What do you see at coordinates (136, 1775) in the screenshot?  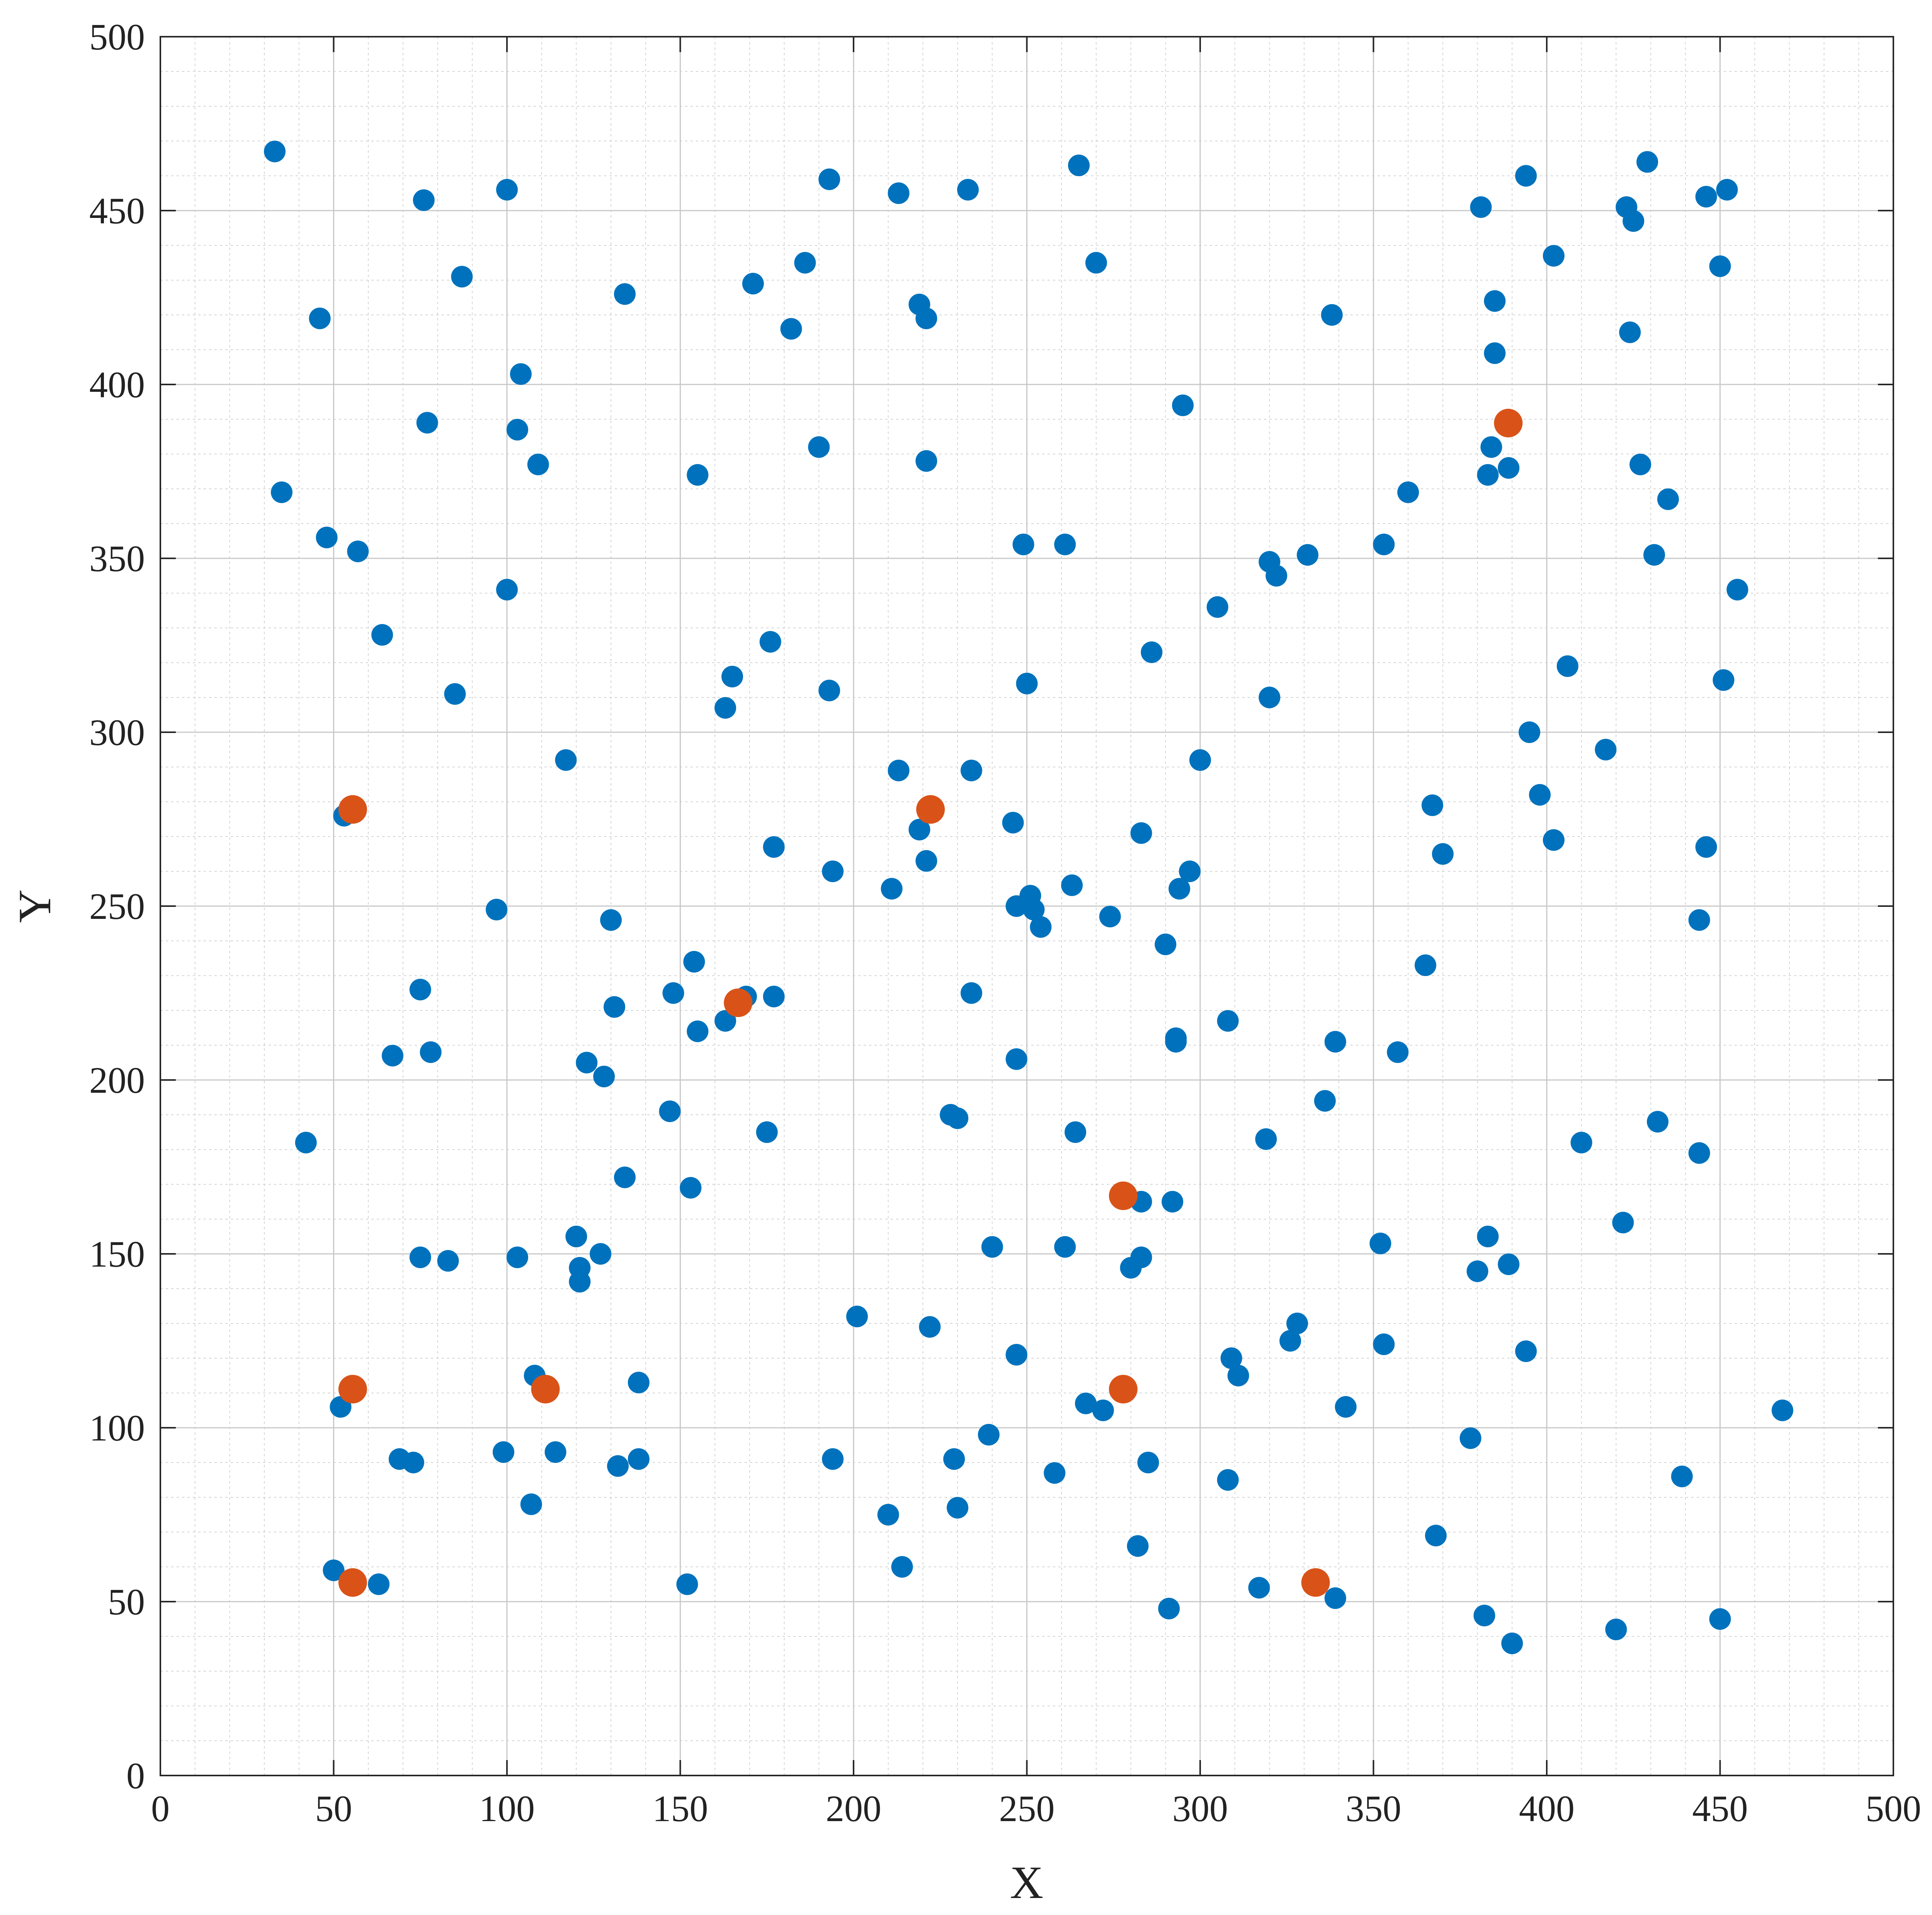 I see `y-tick-label: 0` at bounding box center [136, 1775].